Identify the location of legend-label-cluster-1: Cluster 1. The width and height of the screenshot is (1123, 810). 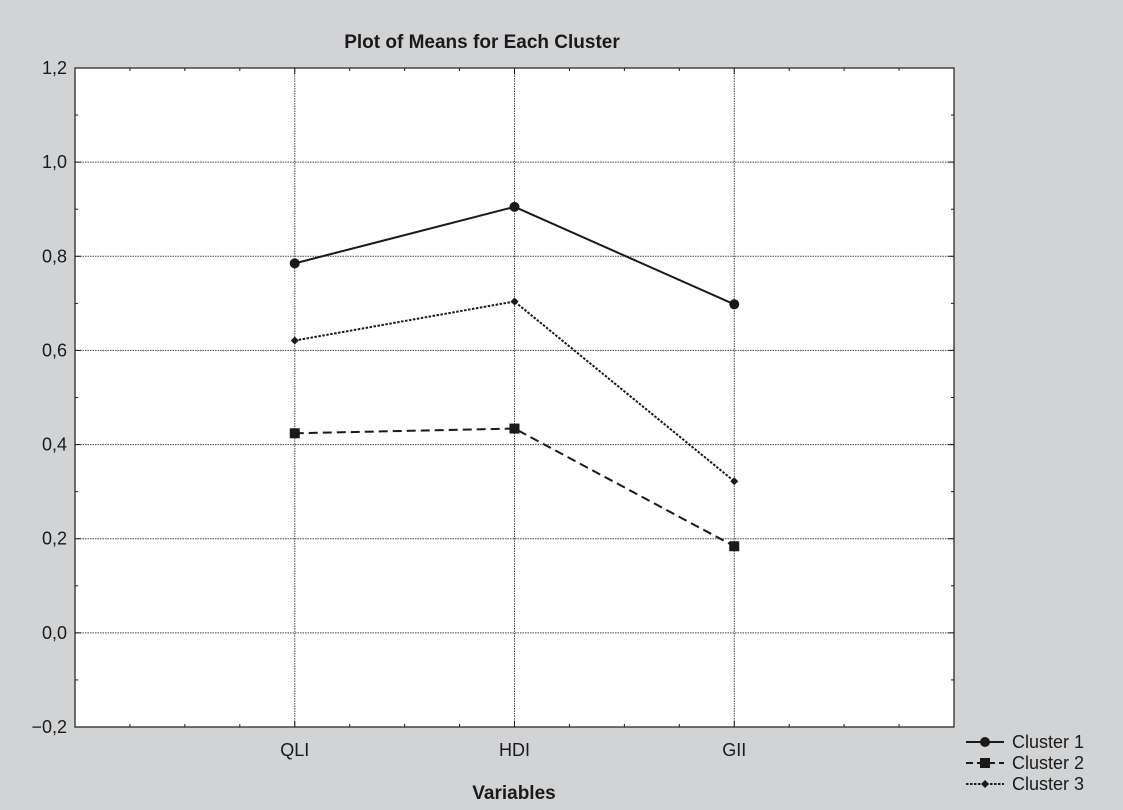
(1048, 742).